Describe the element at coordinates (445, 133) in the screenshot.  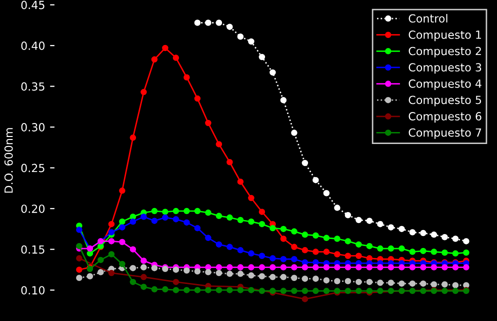
I see `legend-label: Compuesto 7` at that location.